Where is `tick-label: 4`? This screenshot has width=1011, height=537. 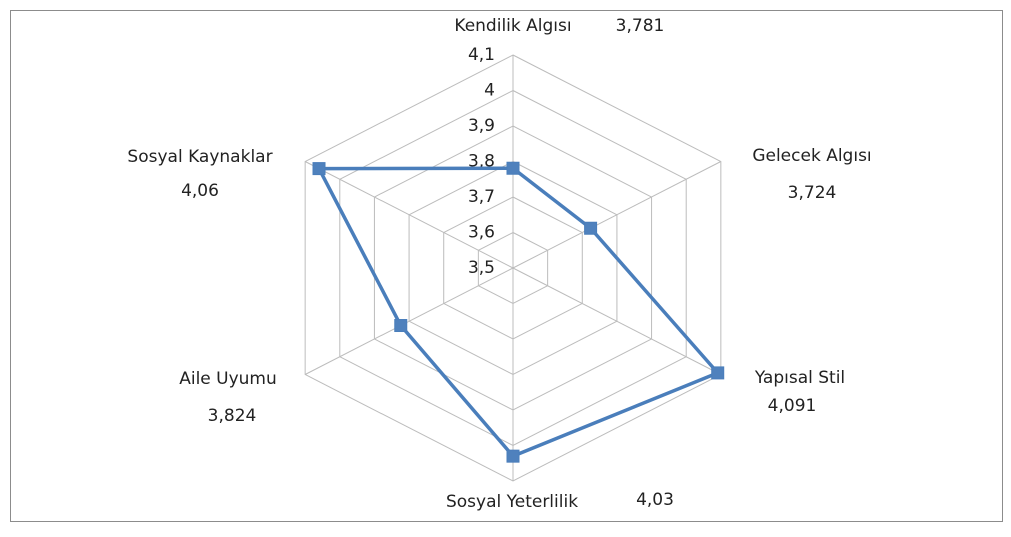 tick-label: 4 is located at coordinates (489, 91).